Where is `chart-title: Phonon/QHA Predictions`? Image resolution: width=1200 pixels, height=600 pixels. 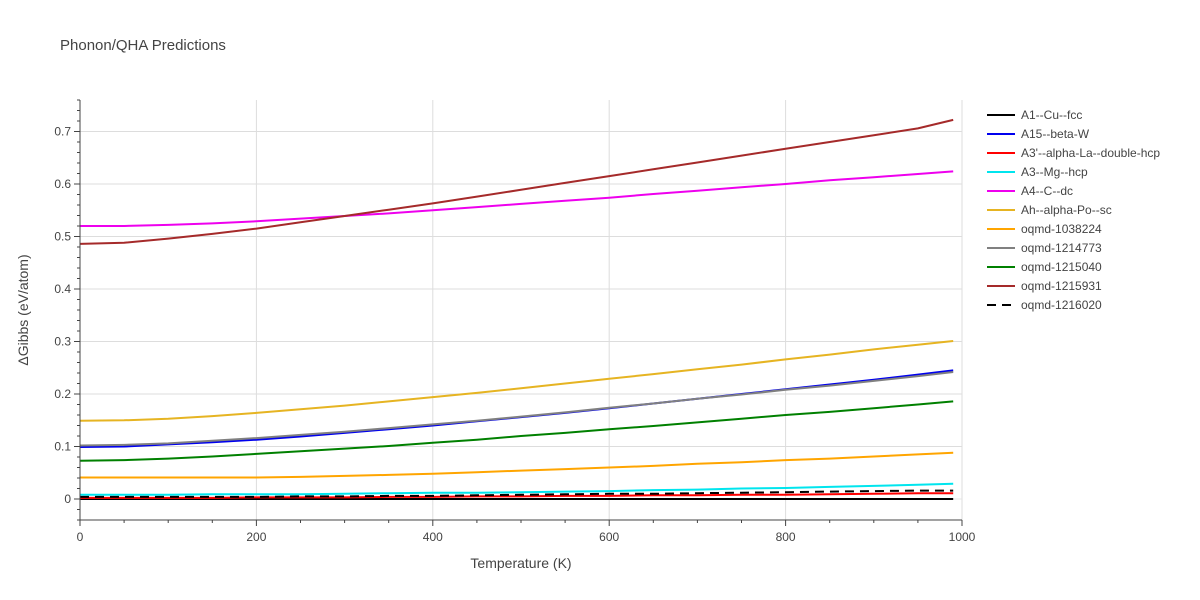 chart-title: Phonon/QHA Predictions is located at coordinates (143, 45).